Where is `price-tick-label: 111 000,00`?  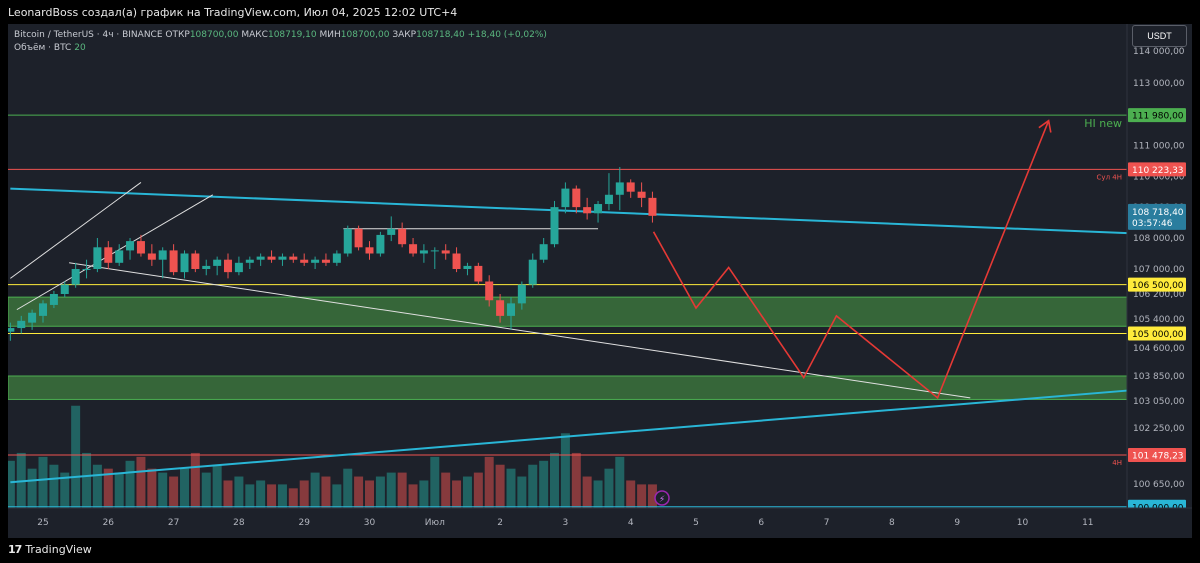 price-tick-label: 111 000,00 is located at coordinates (1159, 146).